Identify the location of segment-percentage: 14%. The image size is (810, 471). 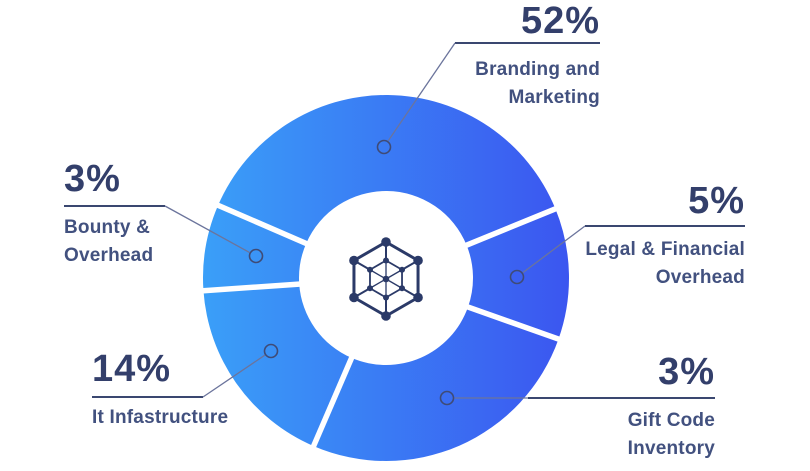
(132, 369).